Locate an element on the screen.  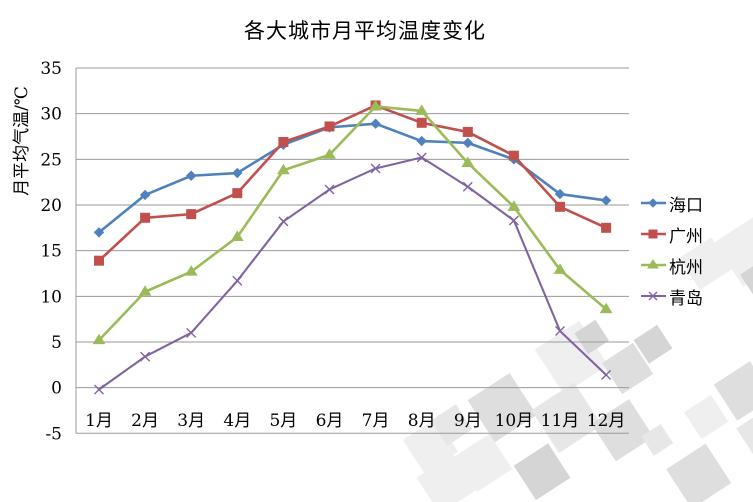
legend-item-hangzhou: 杭州 is located at coordinates (671, 266).